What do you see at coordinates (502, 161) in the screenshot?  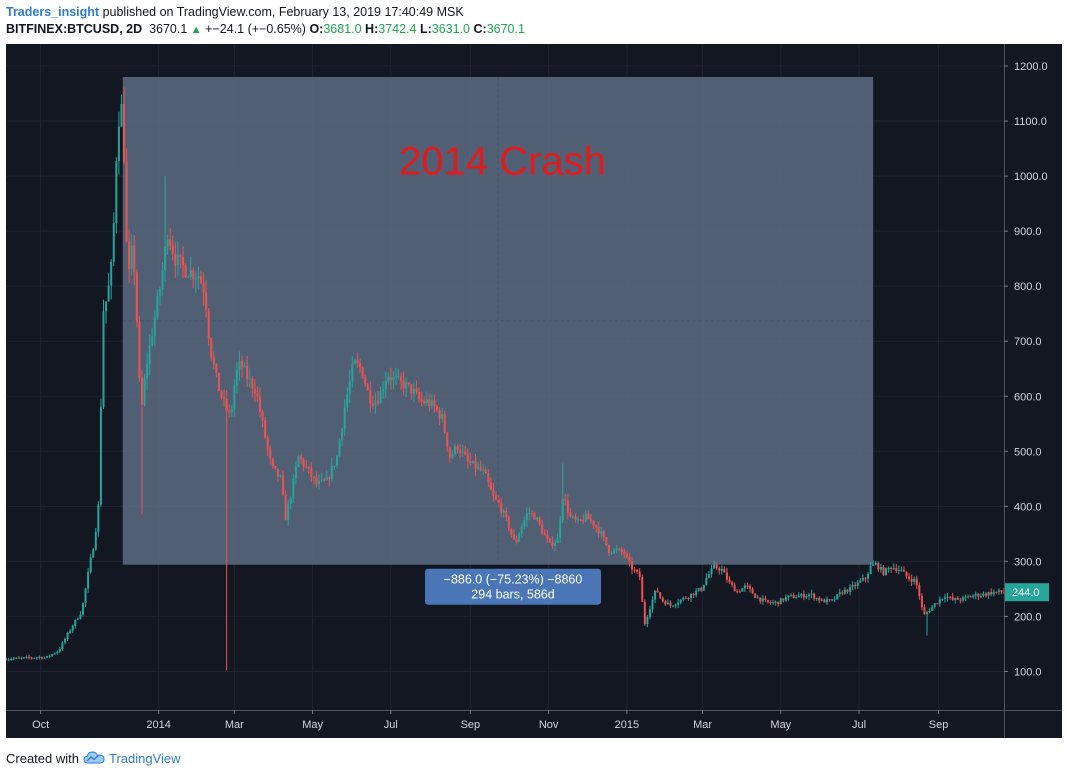 I see `crash-annotation: 2014 Crash` at bounding box center [502, 161].